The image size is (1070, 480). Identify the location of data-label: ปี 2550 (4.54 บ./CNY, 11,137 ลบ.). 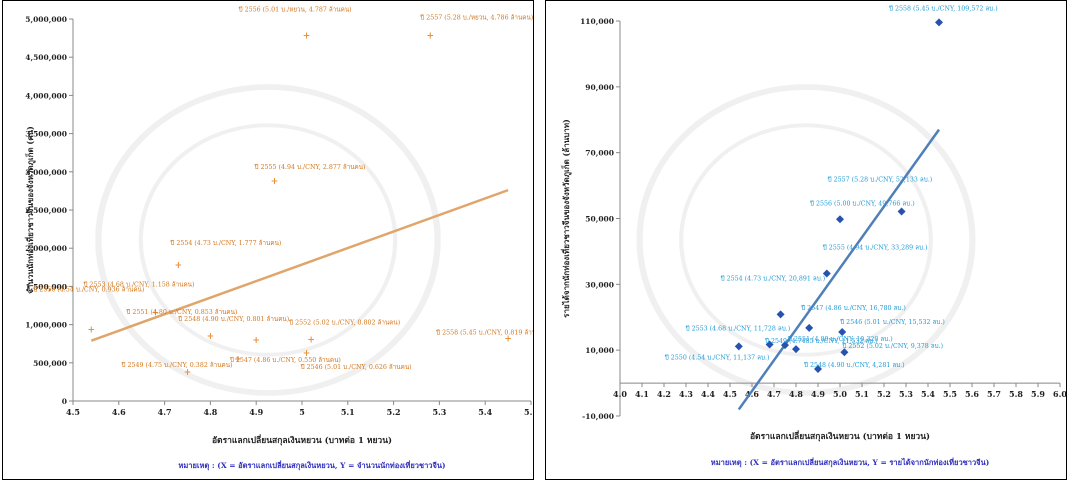
(716, 357).